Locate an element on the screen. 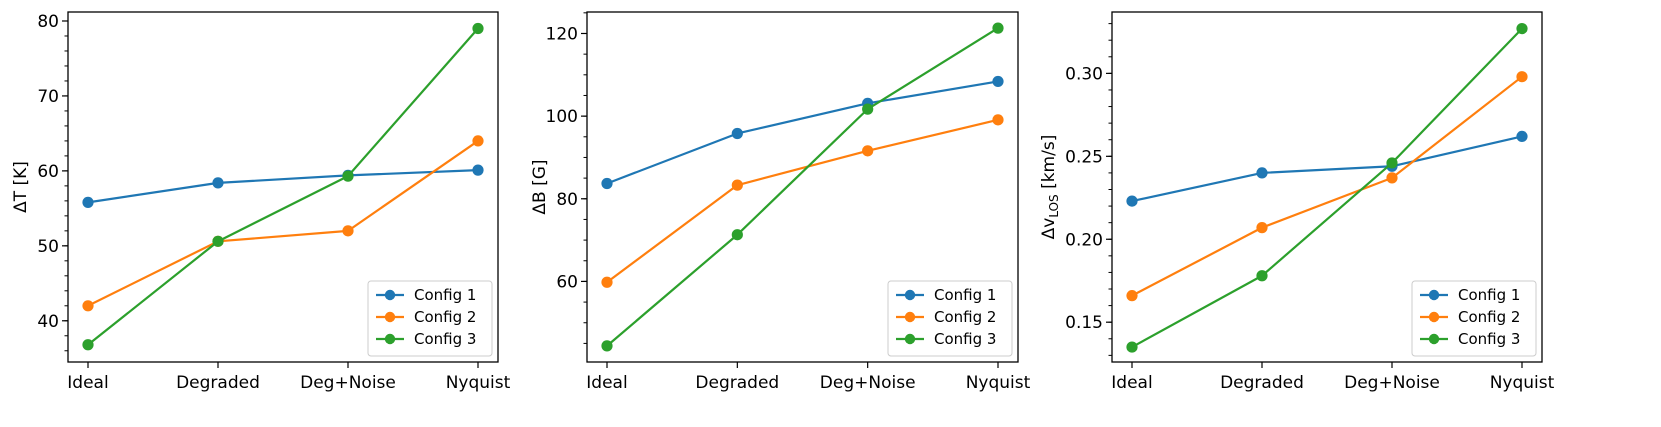  y-tick-label: 40 is located at coordinates (48, 322).